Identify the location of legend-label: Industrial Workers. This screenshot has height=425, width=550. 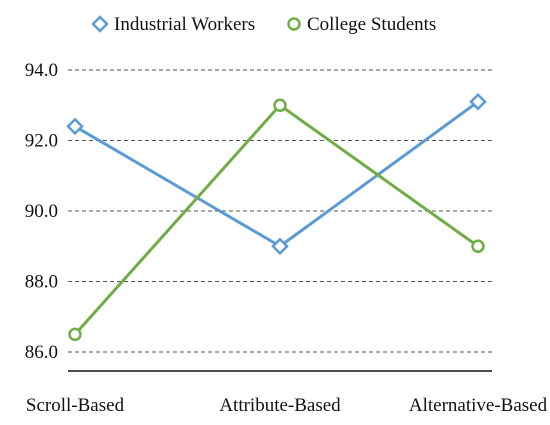
(184, 24).